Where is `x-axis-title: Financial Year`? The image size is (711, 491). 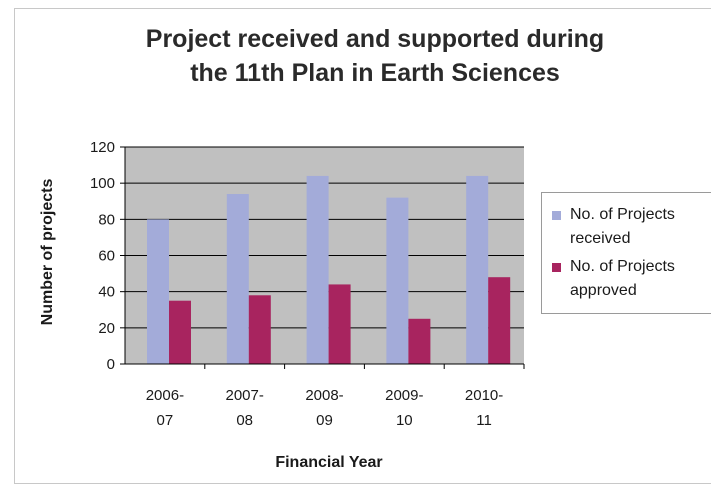 x-axis-title: Financial Year is located at coordinates (328, 462).